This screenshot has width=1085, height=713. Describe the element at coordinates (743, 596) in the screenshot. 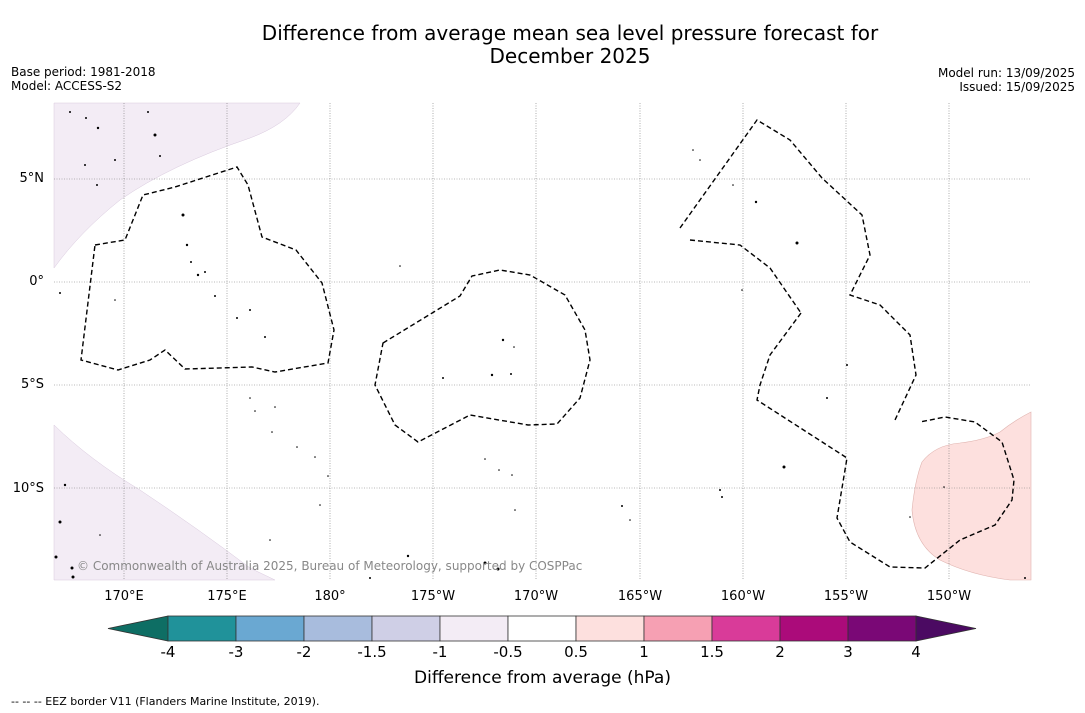

I see `lon-label-160w: 160°W` at that location.